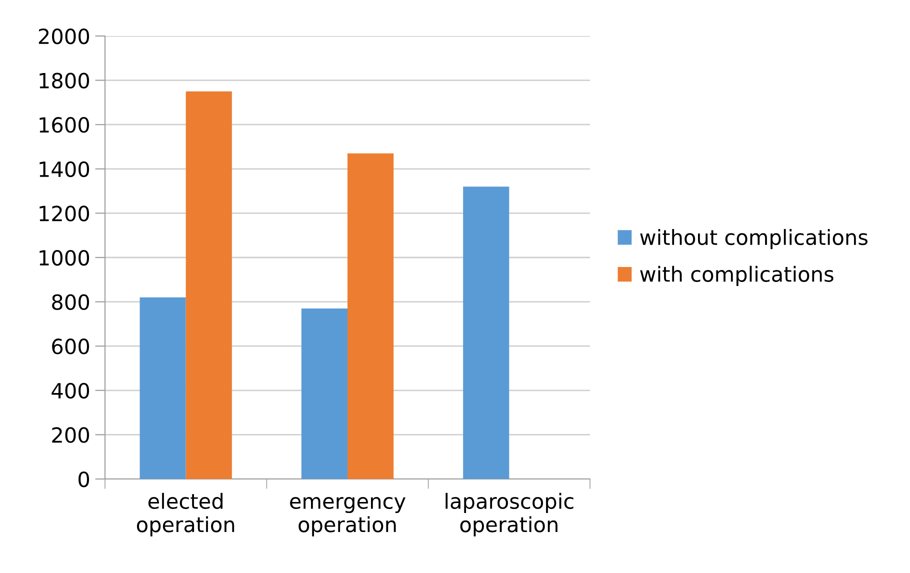  Describe the element at coordinates (348, 516) in the screenshot. I see `x-tick-label: emergency operation` at that location.